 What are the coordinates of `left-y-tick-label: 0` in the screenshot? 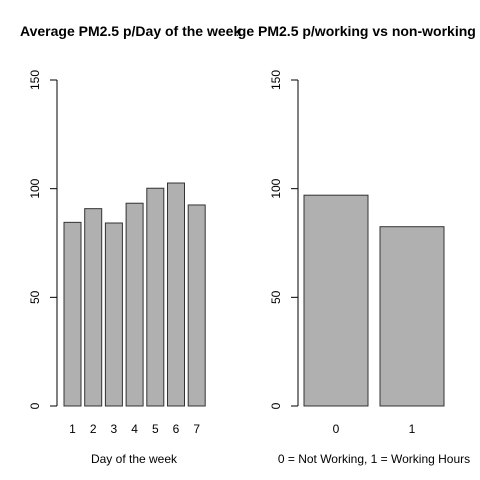 It's located at (35, 405).